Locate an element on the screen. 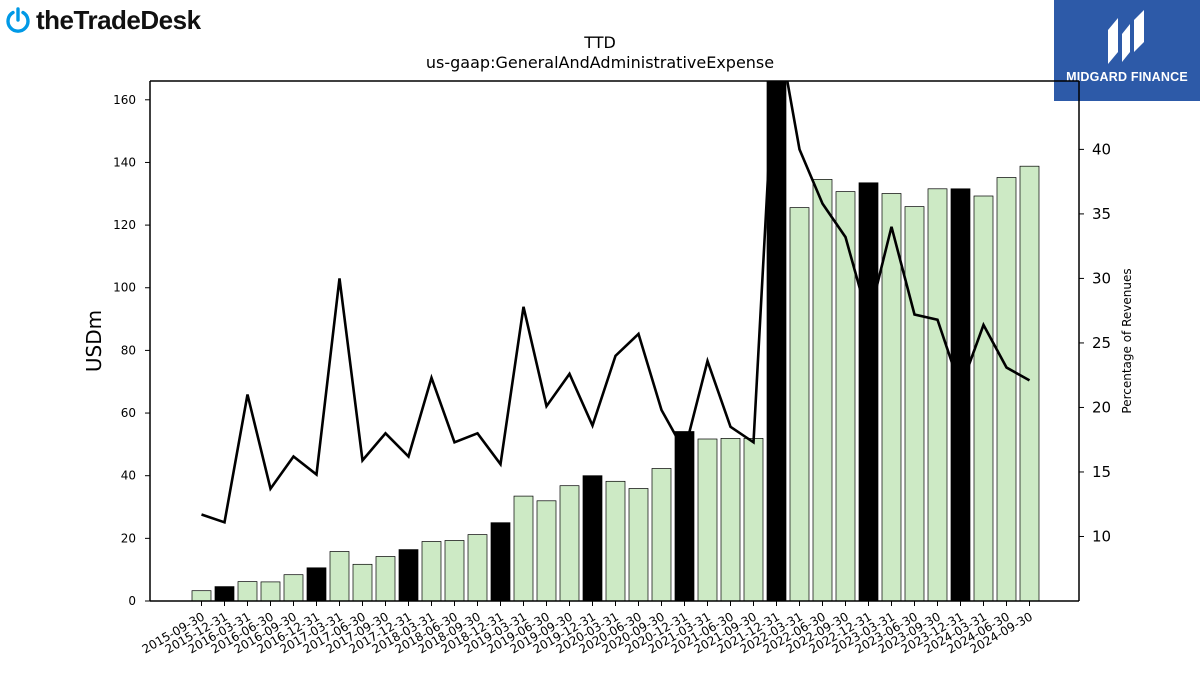  y2-axis-label: Percentage of Revenues is located at coordinates (1127, 340).